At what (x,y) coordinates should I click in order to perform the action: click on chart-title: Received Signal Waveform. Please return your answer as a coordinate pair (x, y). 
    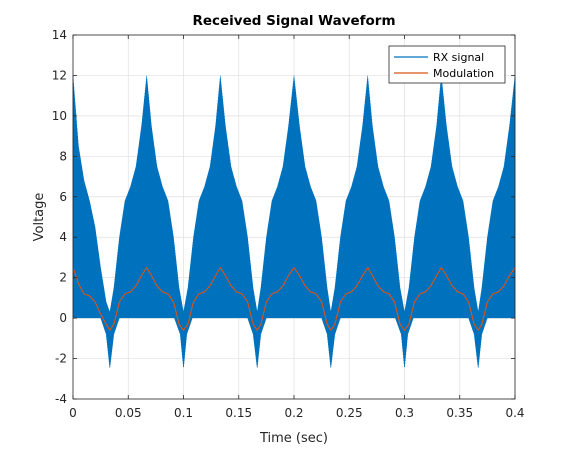
    Looking at the image, I should click on (293, 21).